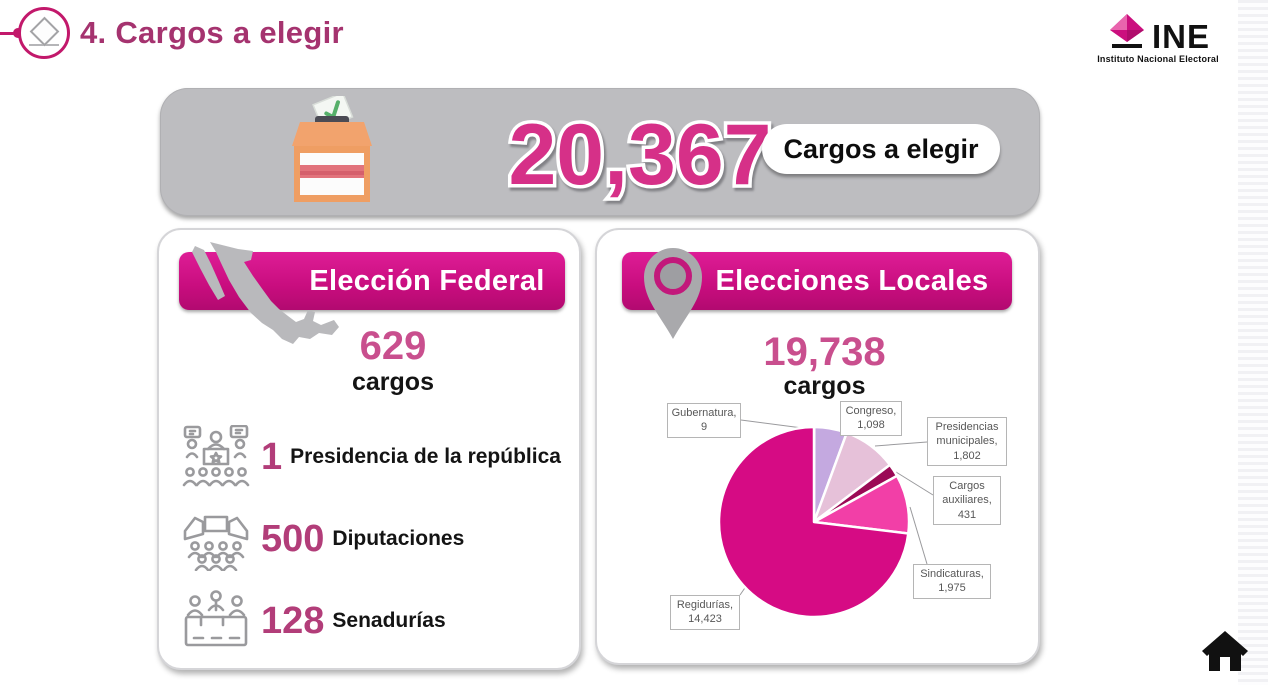 This screenshot has height=685, width=1268. What do you see at coordinates (1158, 59) in the screenshot?
I see `ine-subtitle: Instituto Nacional Electoral` at bounding box center [1158, 59].